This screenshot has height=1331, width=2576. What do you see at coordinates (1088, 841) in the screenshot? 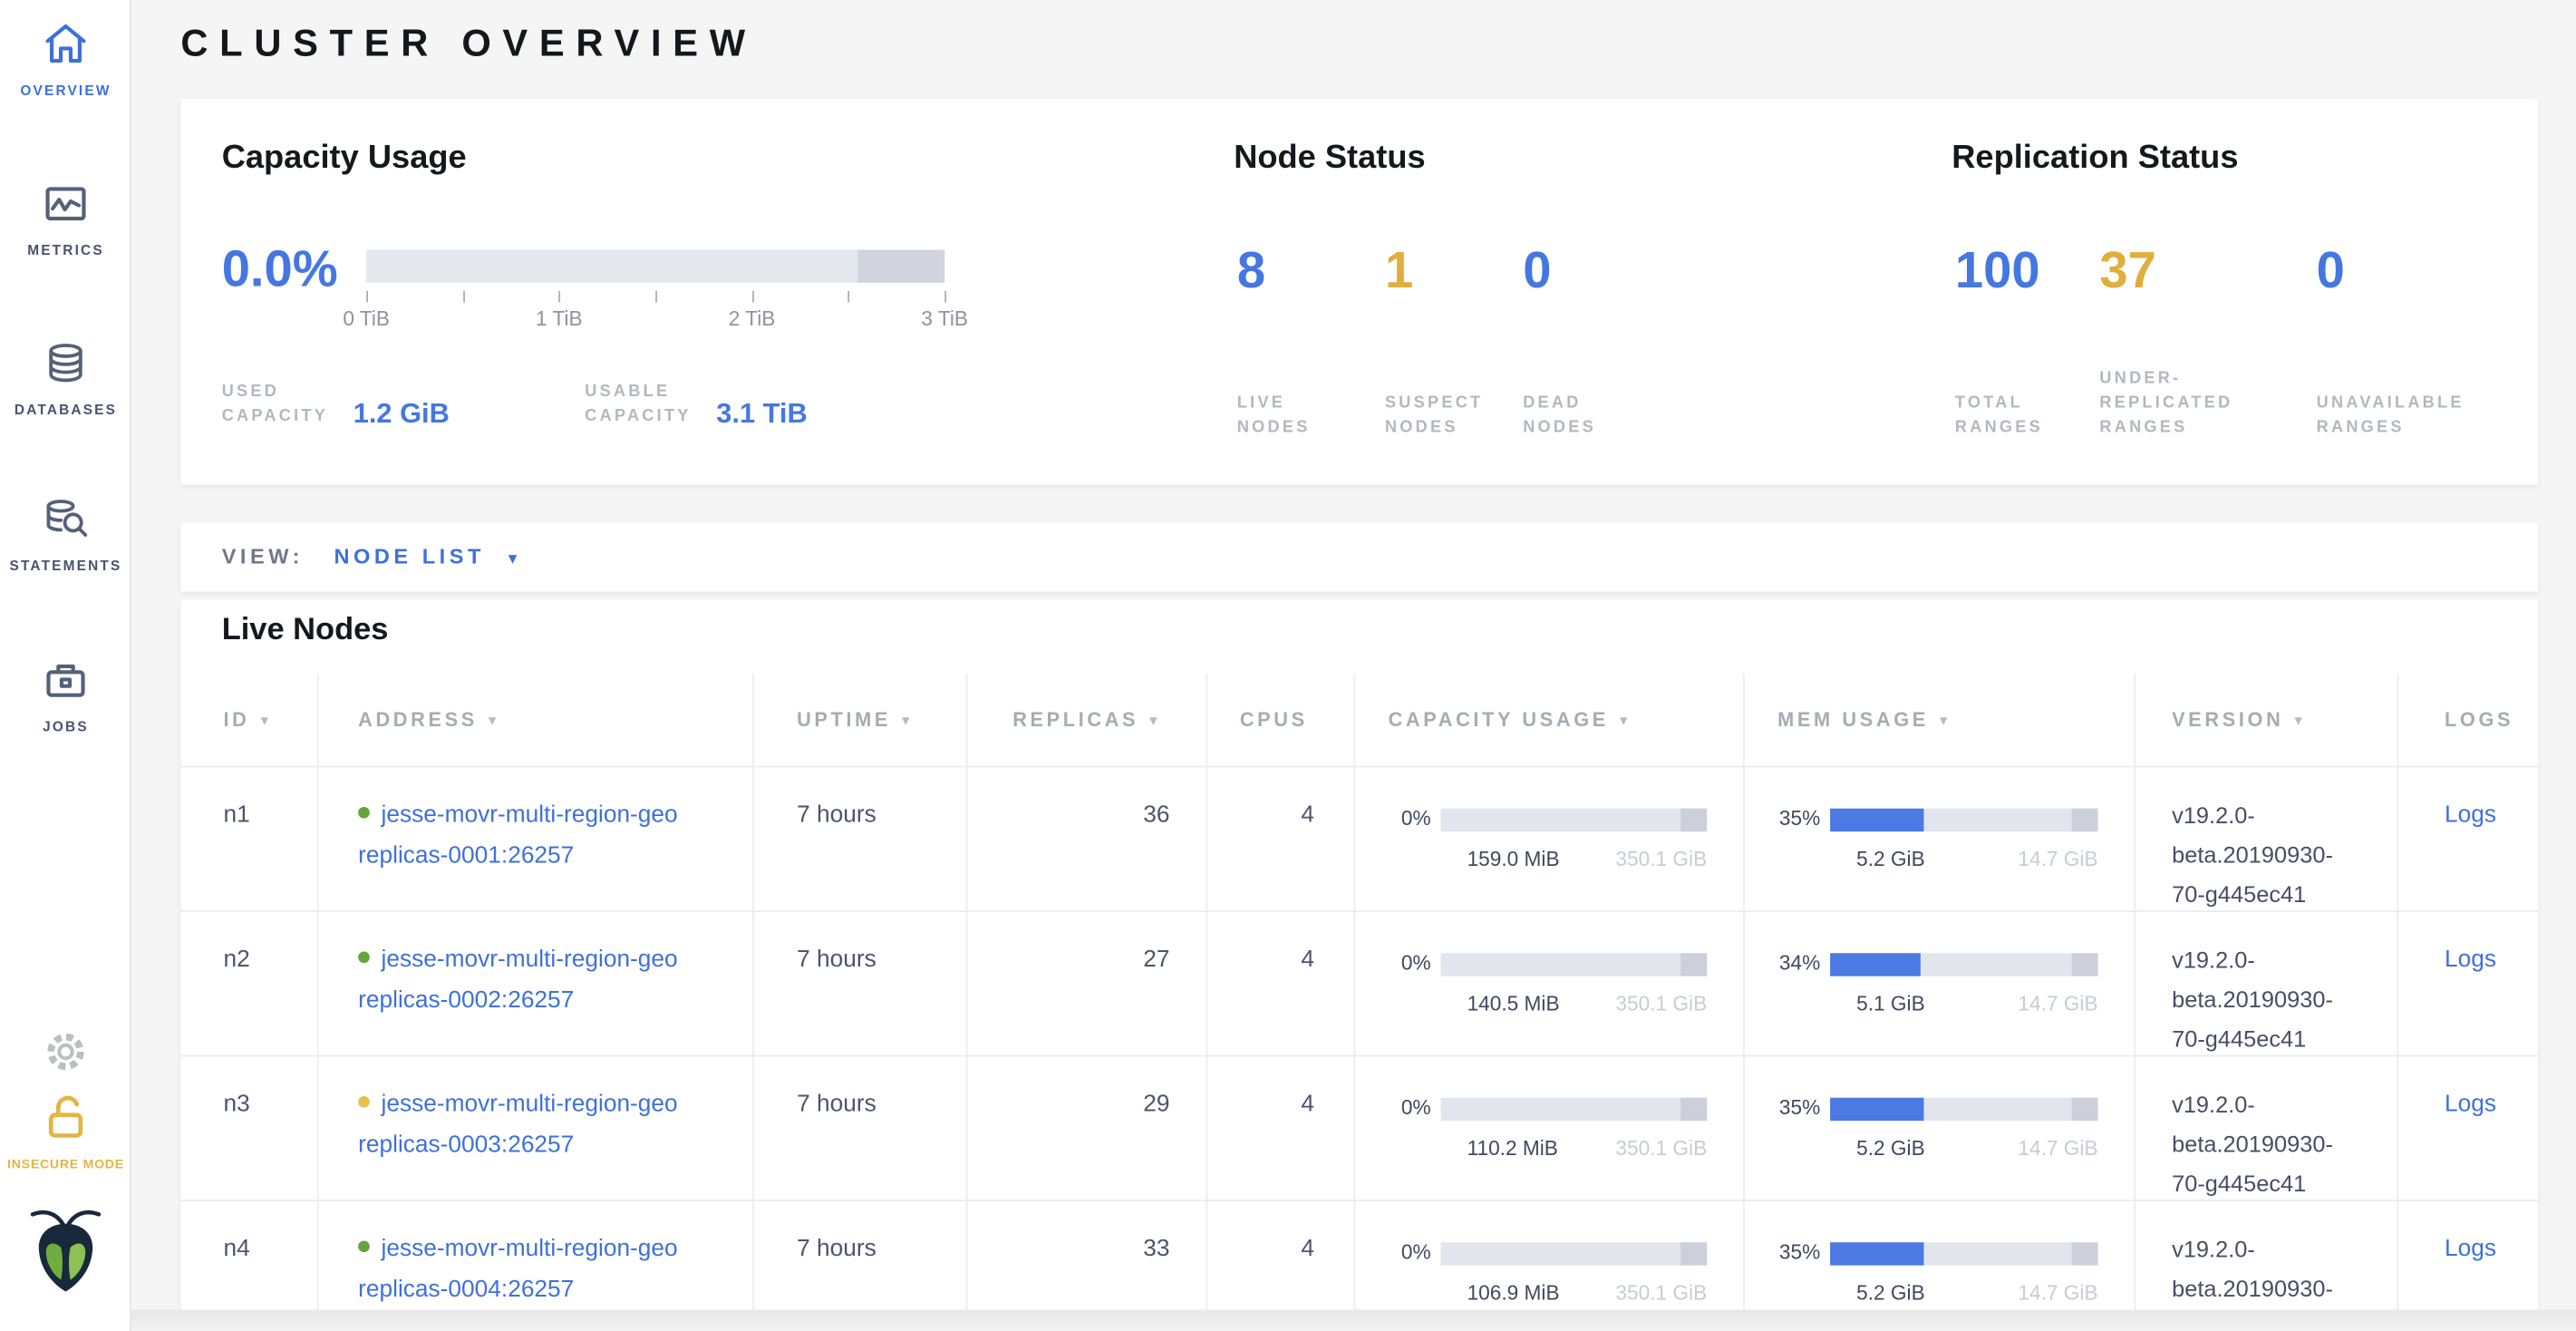
I see `node-replicas: 36` at bounding box center [1088, 841].